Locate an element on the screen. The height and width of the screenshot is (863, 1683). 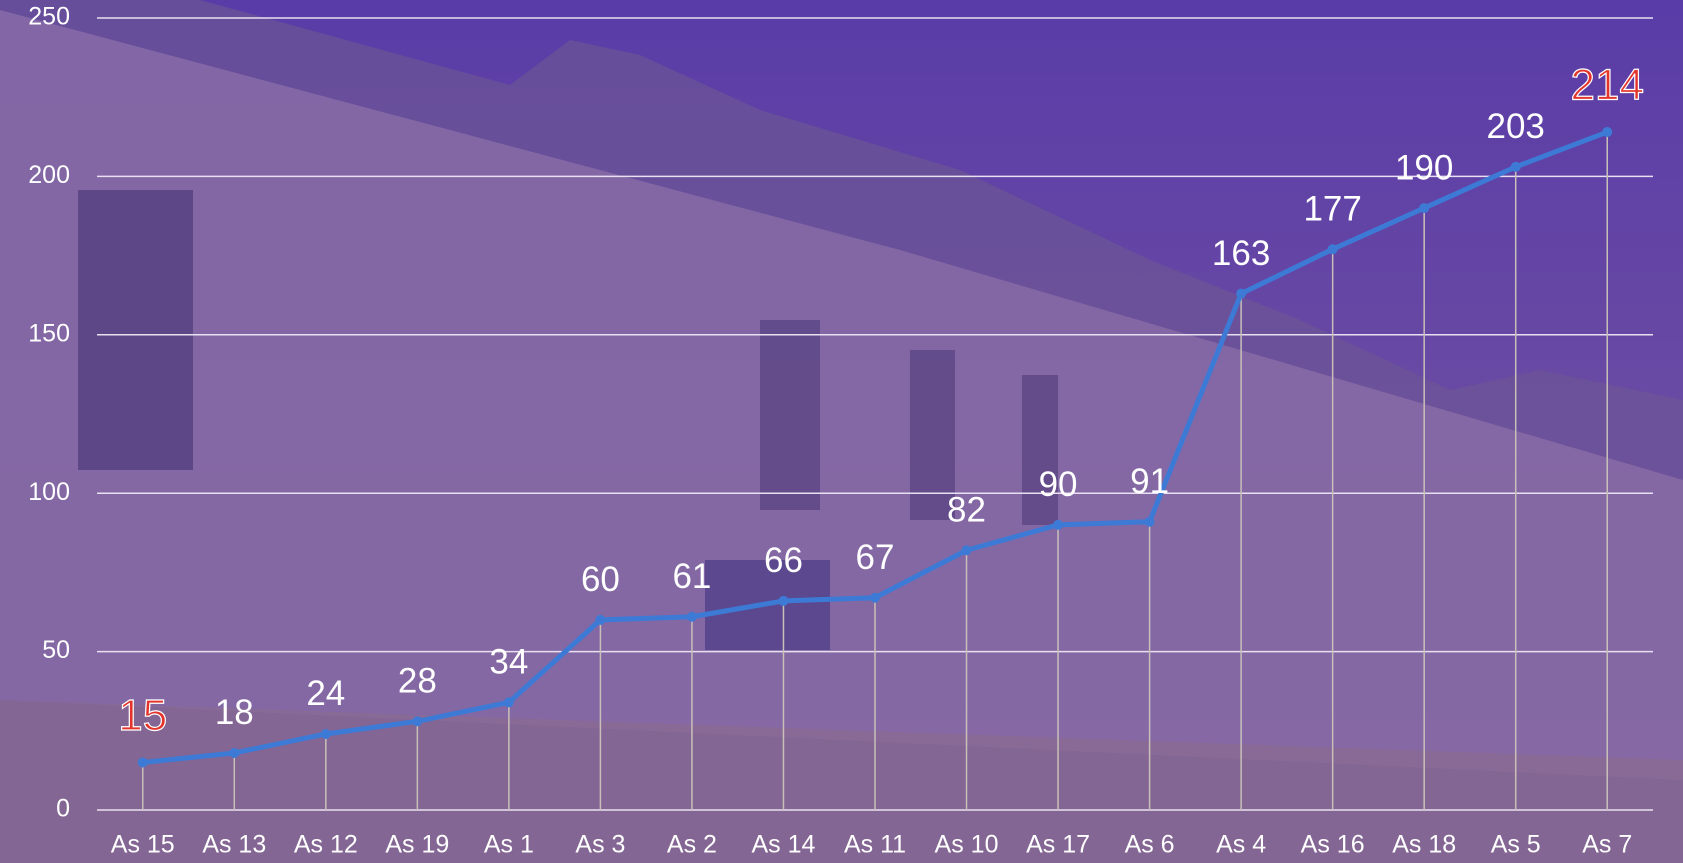
value-label: 28 is located at coordinates (417, 681).